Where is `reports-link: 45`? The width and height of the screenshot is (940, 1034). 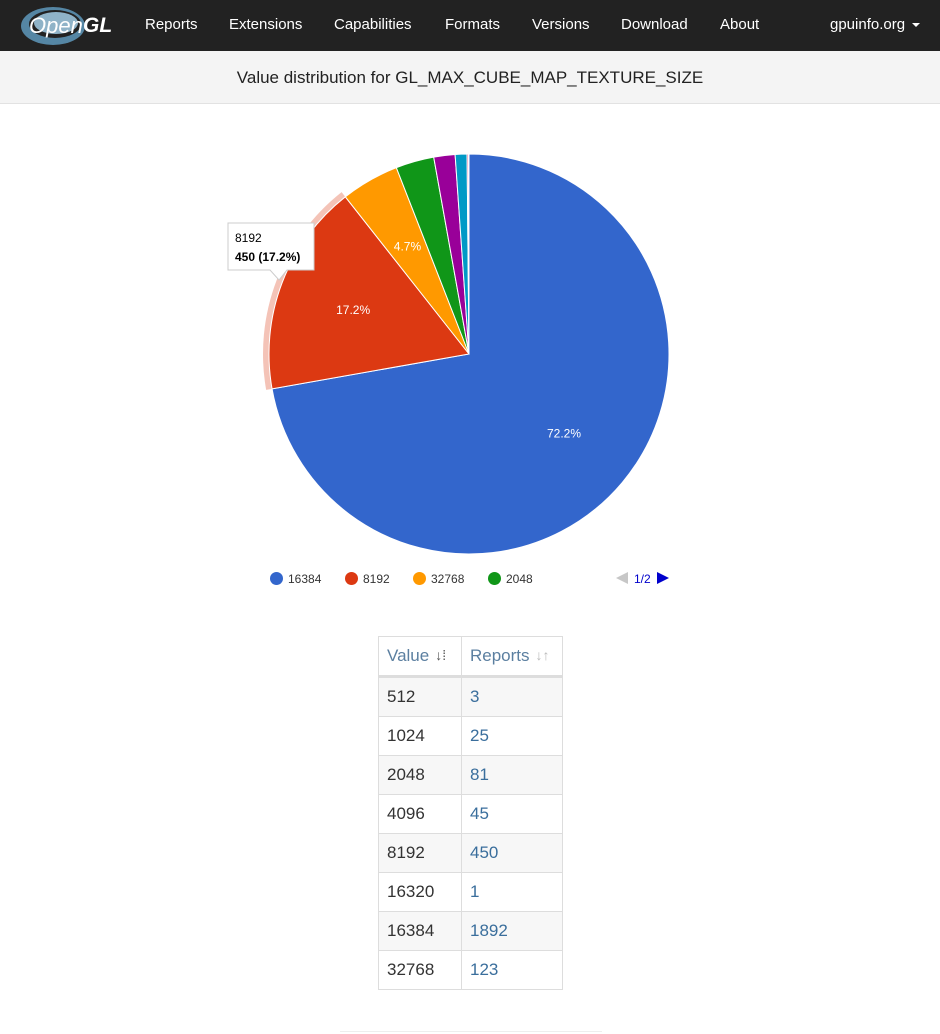
reports-link: 45 is located at coordinates (479, 813).